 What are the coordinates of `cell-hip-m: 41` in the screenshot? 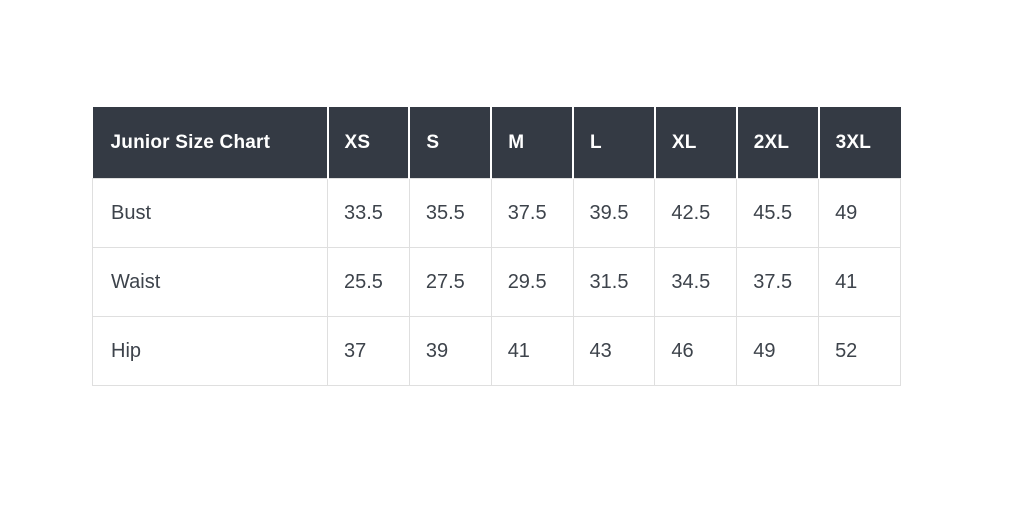 It's located at (532, 351).